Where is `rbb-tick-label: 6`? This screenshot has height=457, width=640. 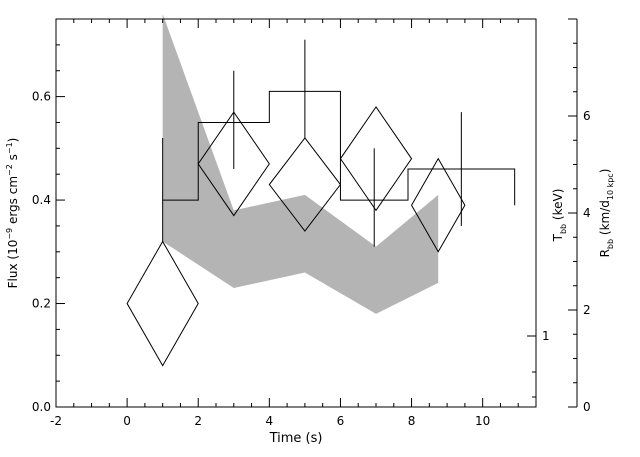 rbb-tick-label: 6 is located at coordinates (587, 116).